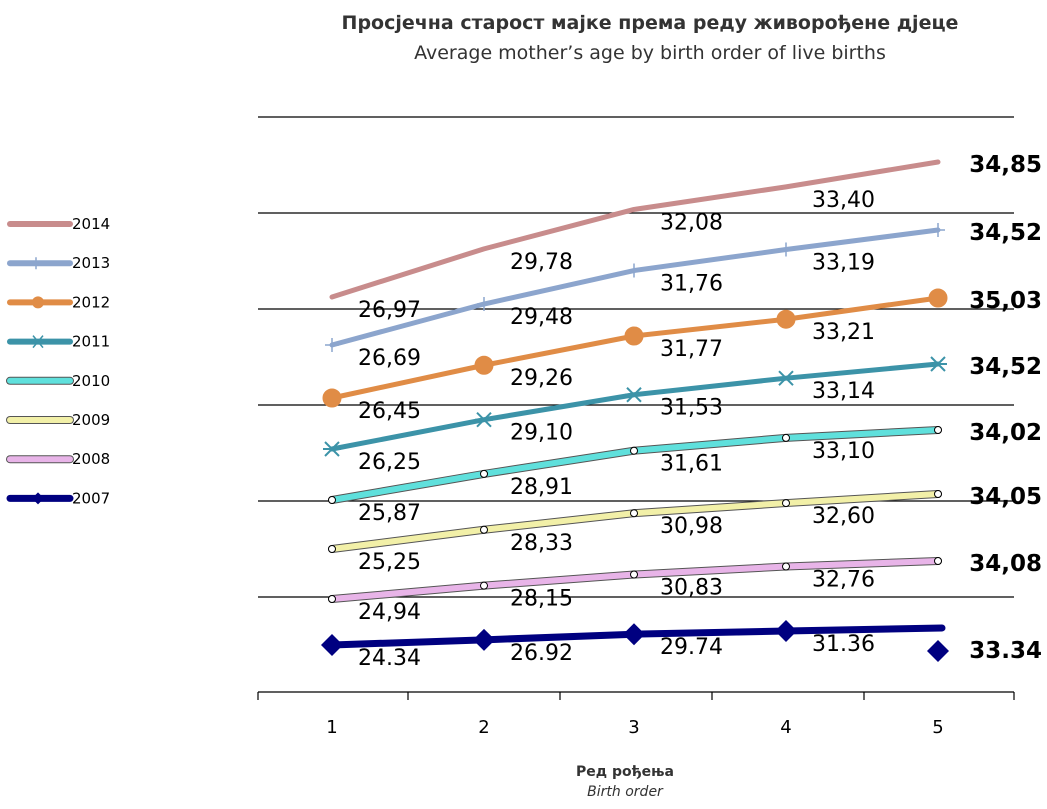  I want to click on legend-label: 2013, so click(91, 263).